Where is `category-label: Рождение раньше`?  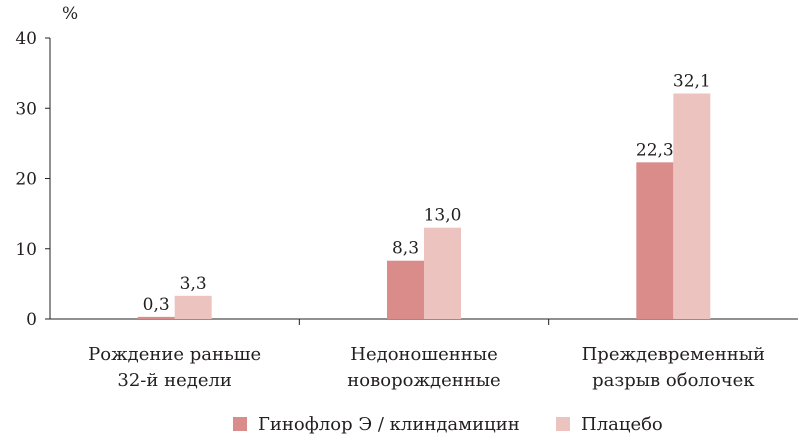 category-label: Рождение раньше is located at coordinates (174, 354).